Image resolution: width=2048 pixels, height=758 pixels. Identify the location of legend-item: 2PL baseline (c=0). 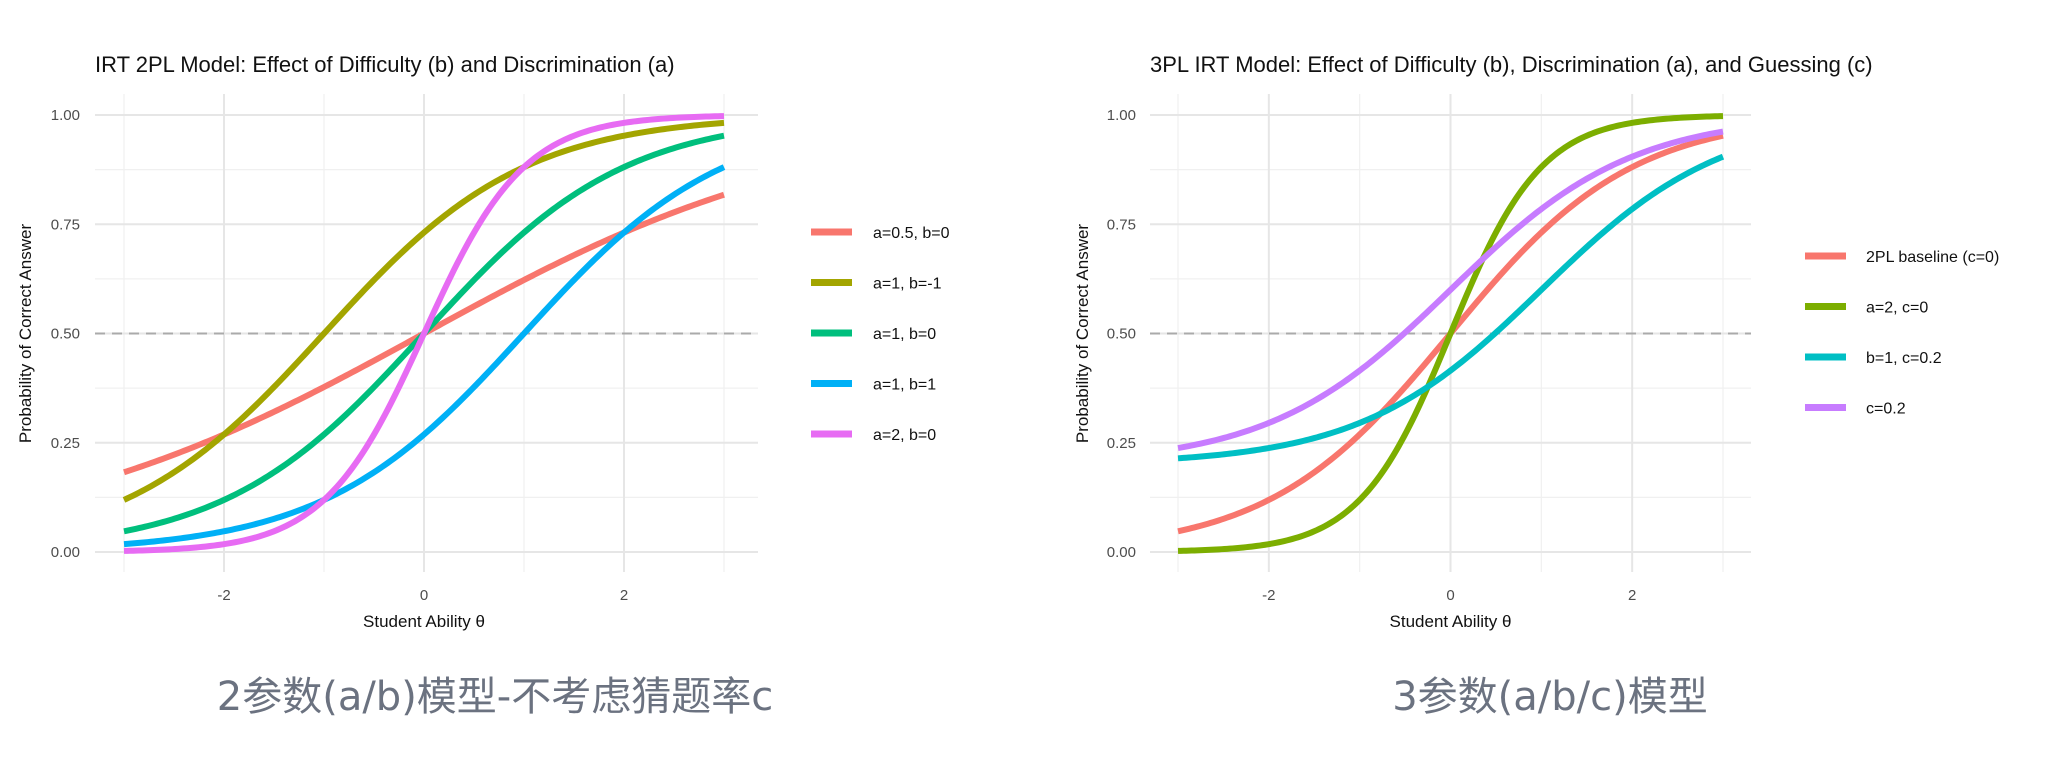
(1902, 257).